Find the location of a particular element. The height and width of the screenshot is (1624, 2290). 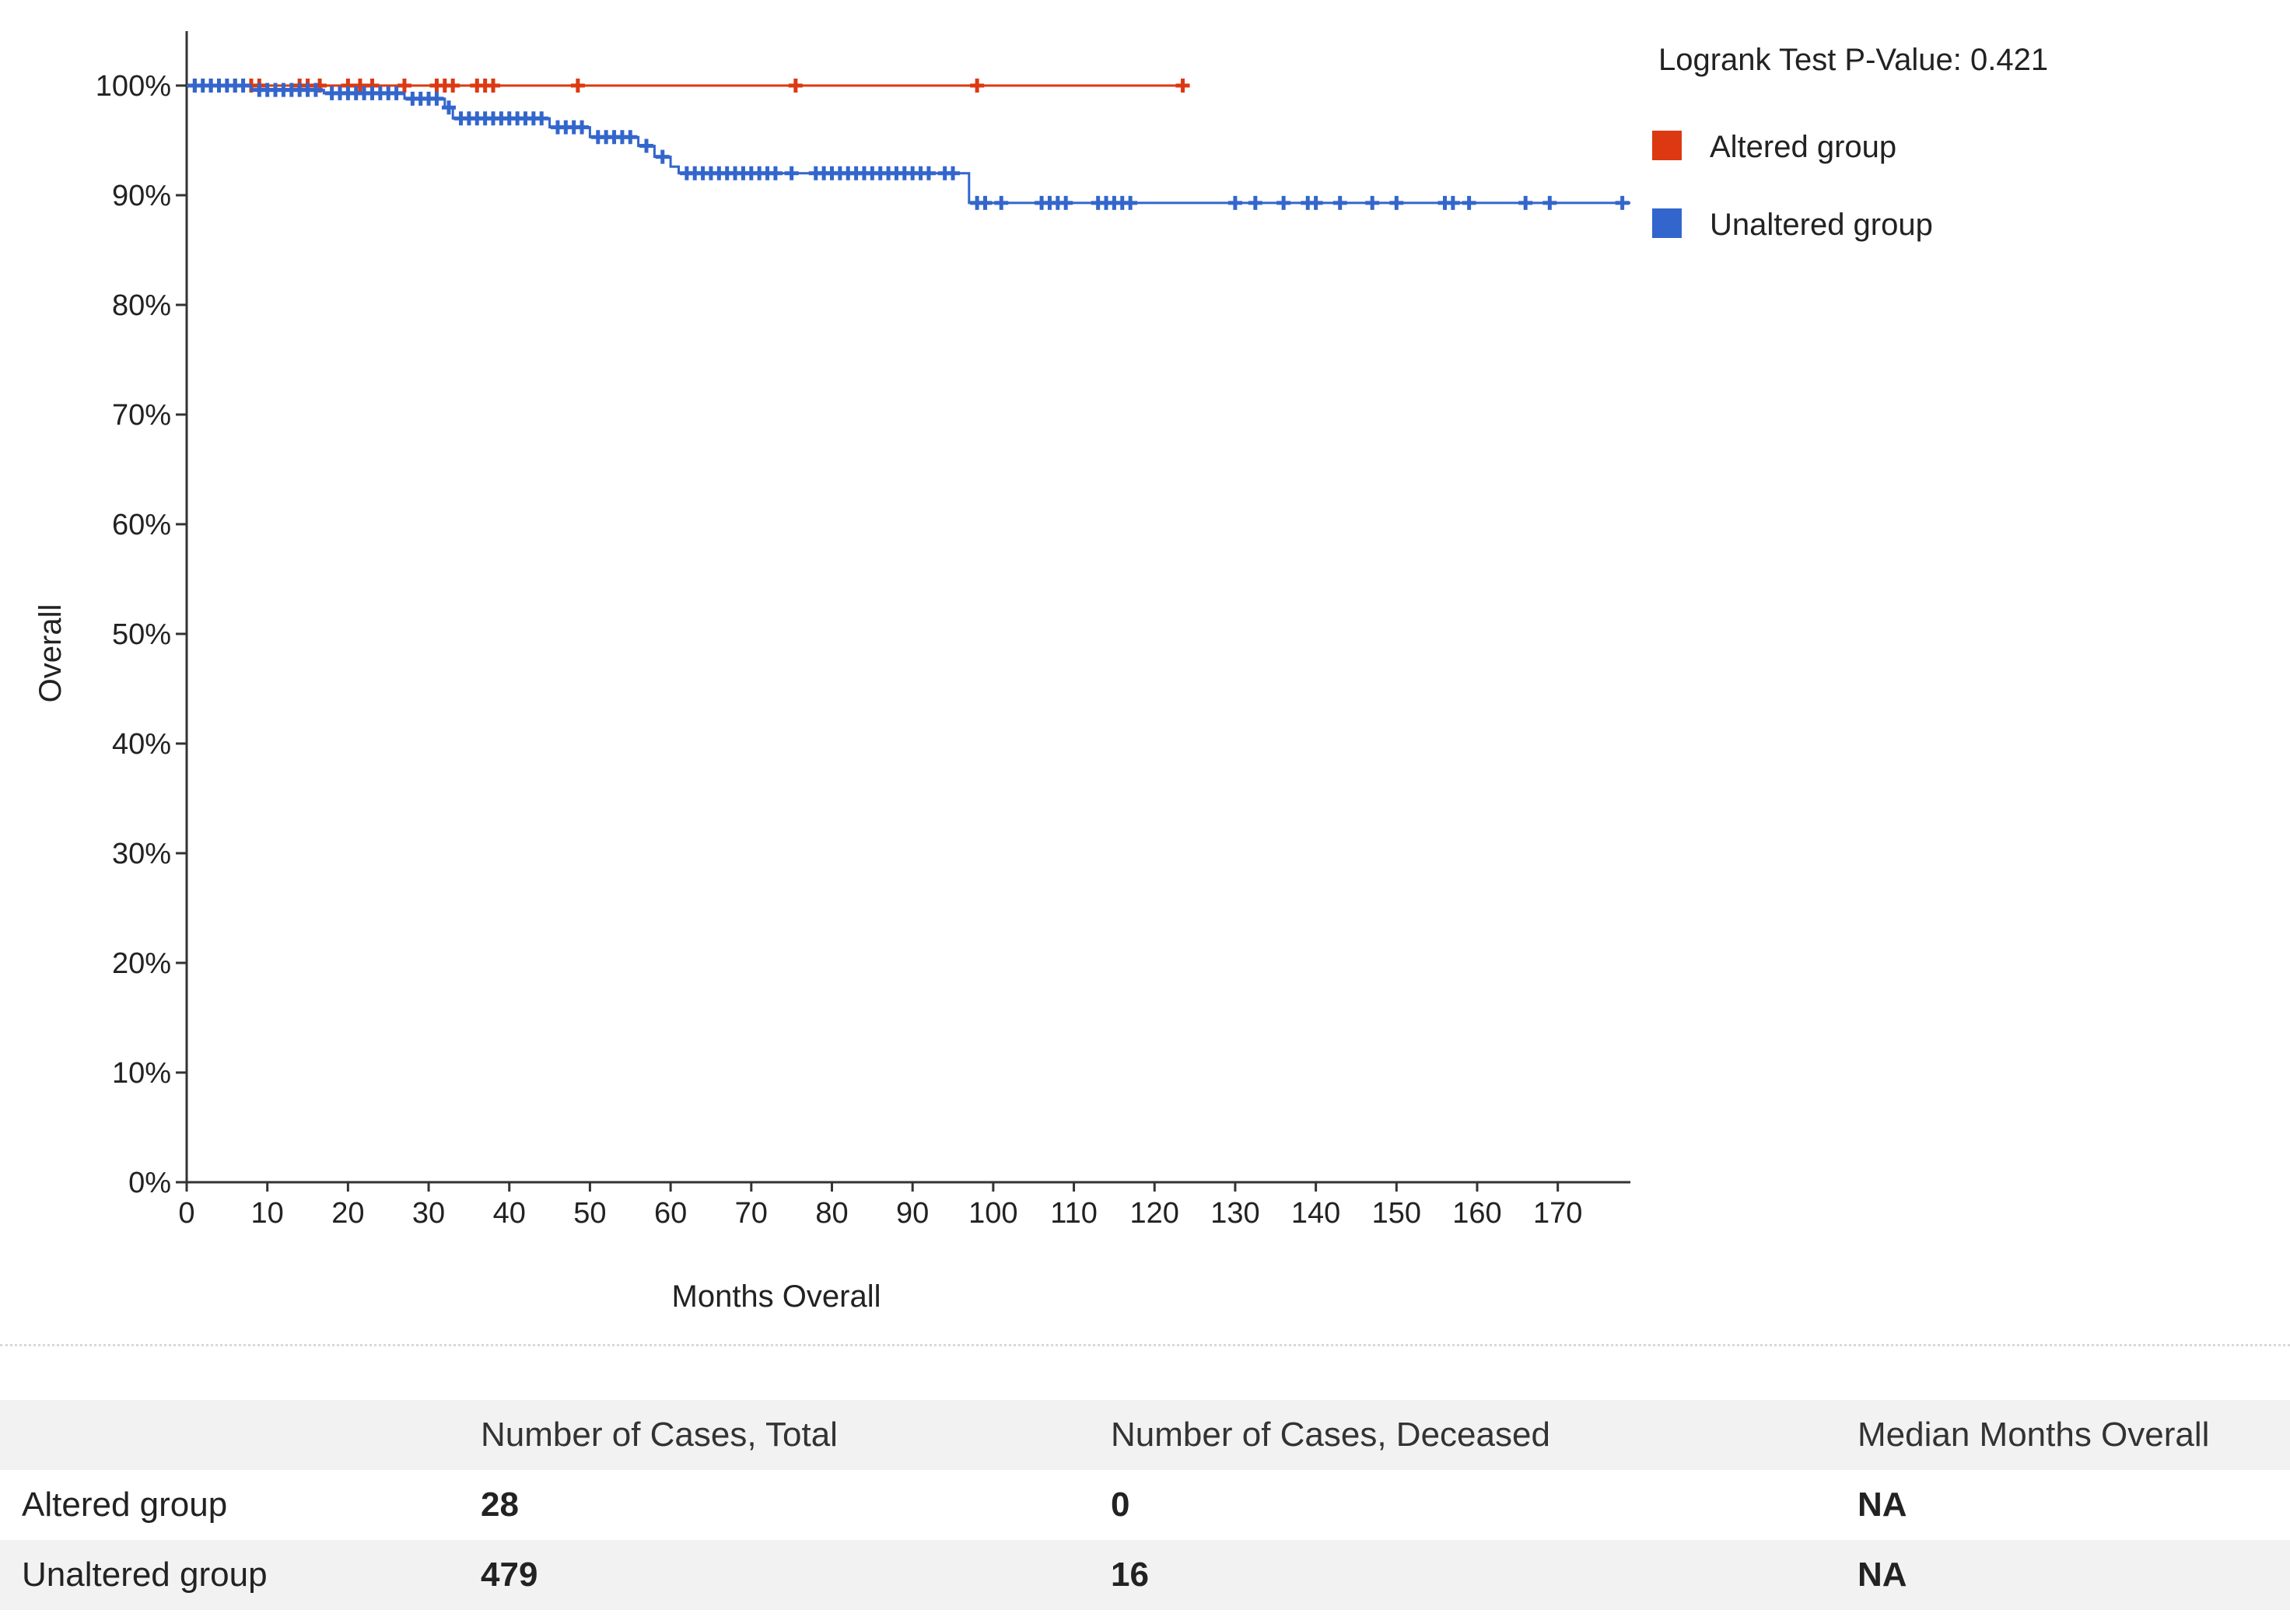

y-tick-label: 100% is located at coordinates (133, 87).